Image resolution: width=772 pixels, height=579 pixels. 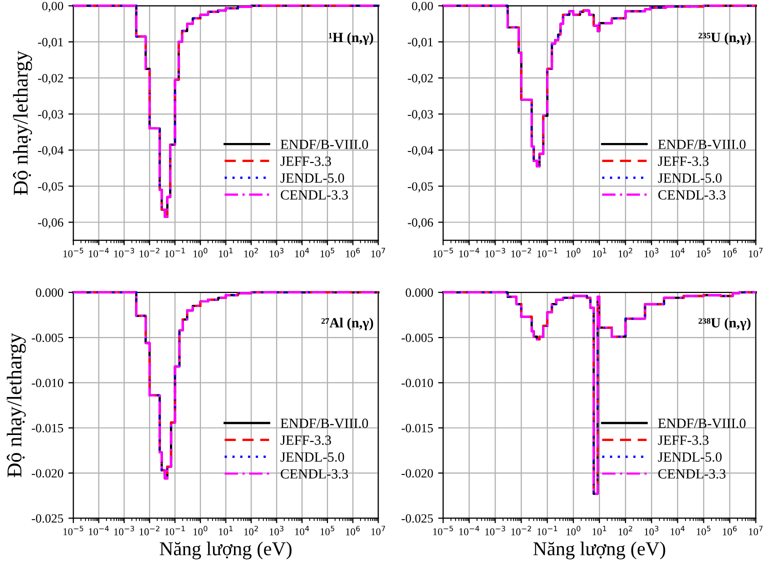 What do you see at coordinates (724, 38) in the screenshot?
I see `annotation: ²³⁵U (n,γ)` at bounding box center [724, 38].